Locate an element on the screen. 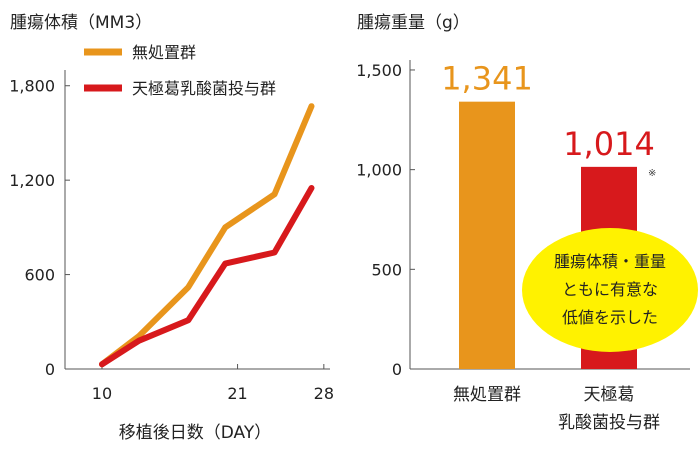 This screenshot has width=700, height=450. callout-ellipse is located at coordinates (610, 290).